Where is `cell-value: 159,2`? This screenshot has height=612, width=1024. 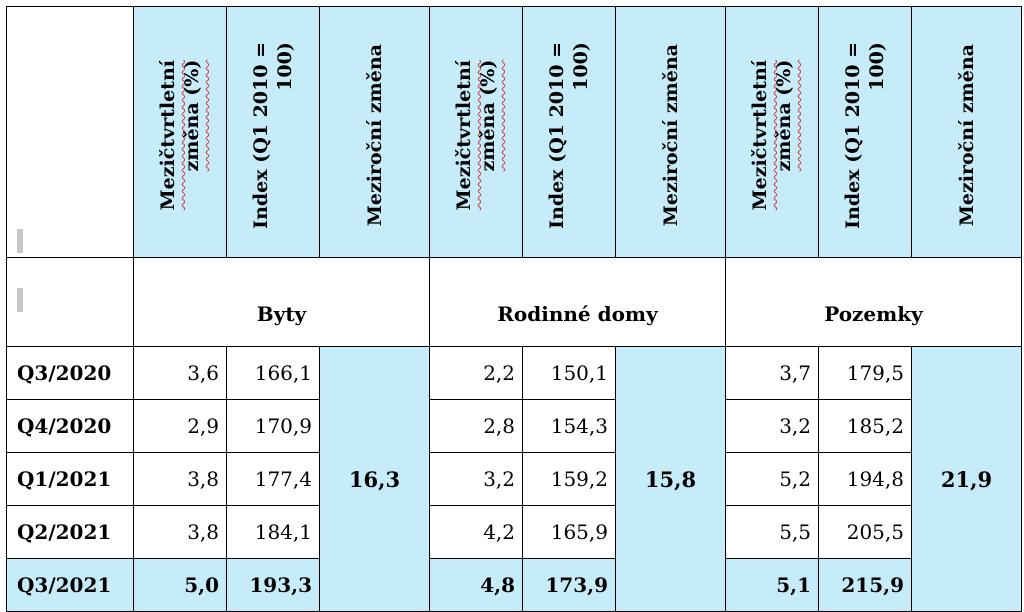 cell-value: 159,2 is located at coordinates (569, 479).